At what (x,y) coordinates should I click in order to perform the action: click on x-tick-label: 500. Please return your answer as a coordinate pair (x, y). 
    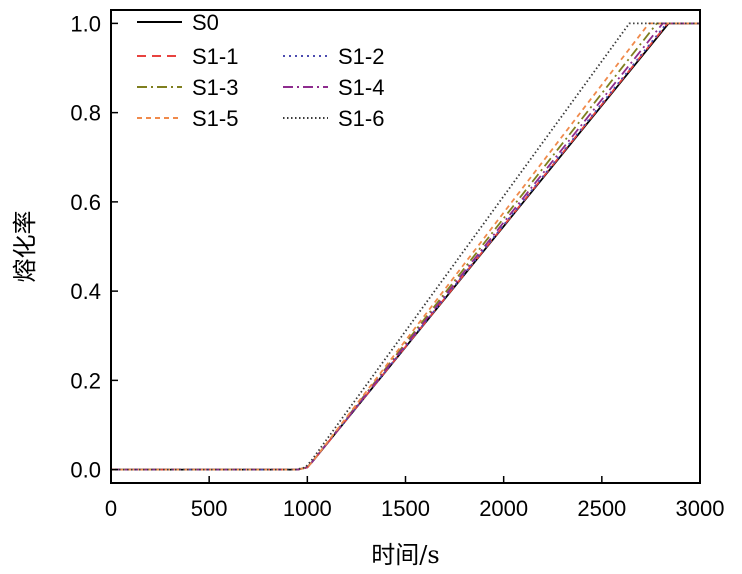
    Looking at the image, I should click on (209, 508).